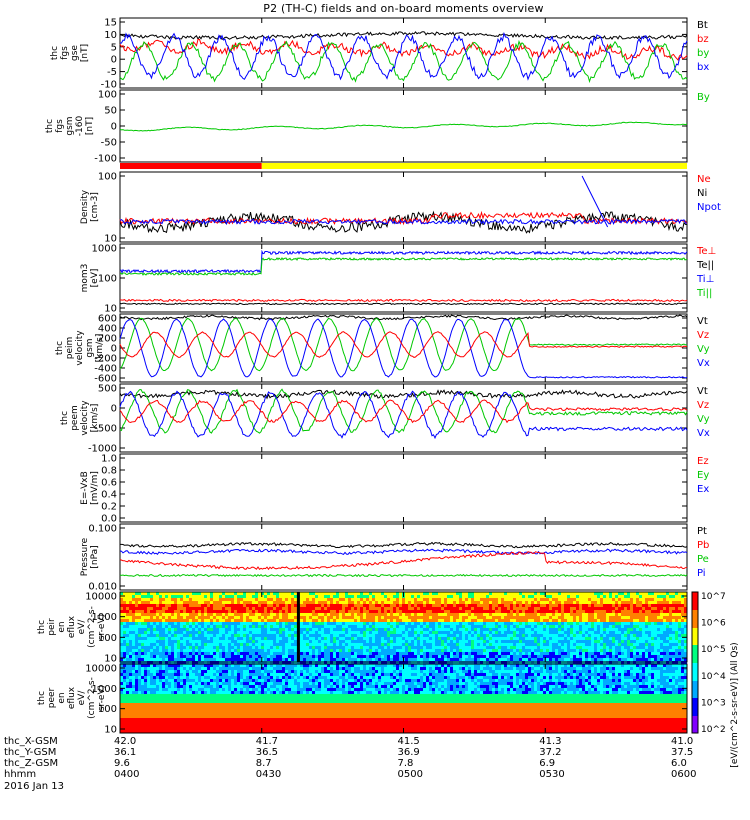 The height and width of the screenshot is (820, 750). What do you see at coordinates (403, 57) in the screenshot?
I see `fgs-series-bx` at bounding box center [403, 57].